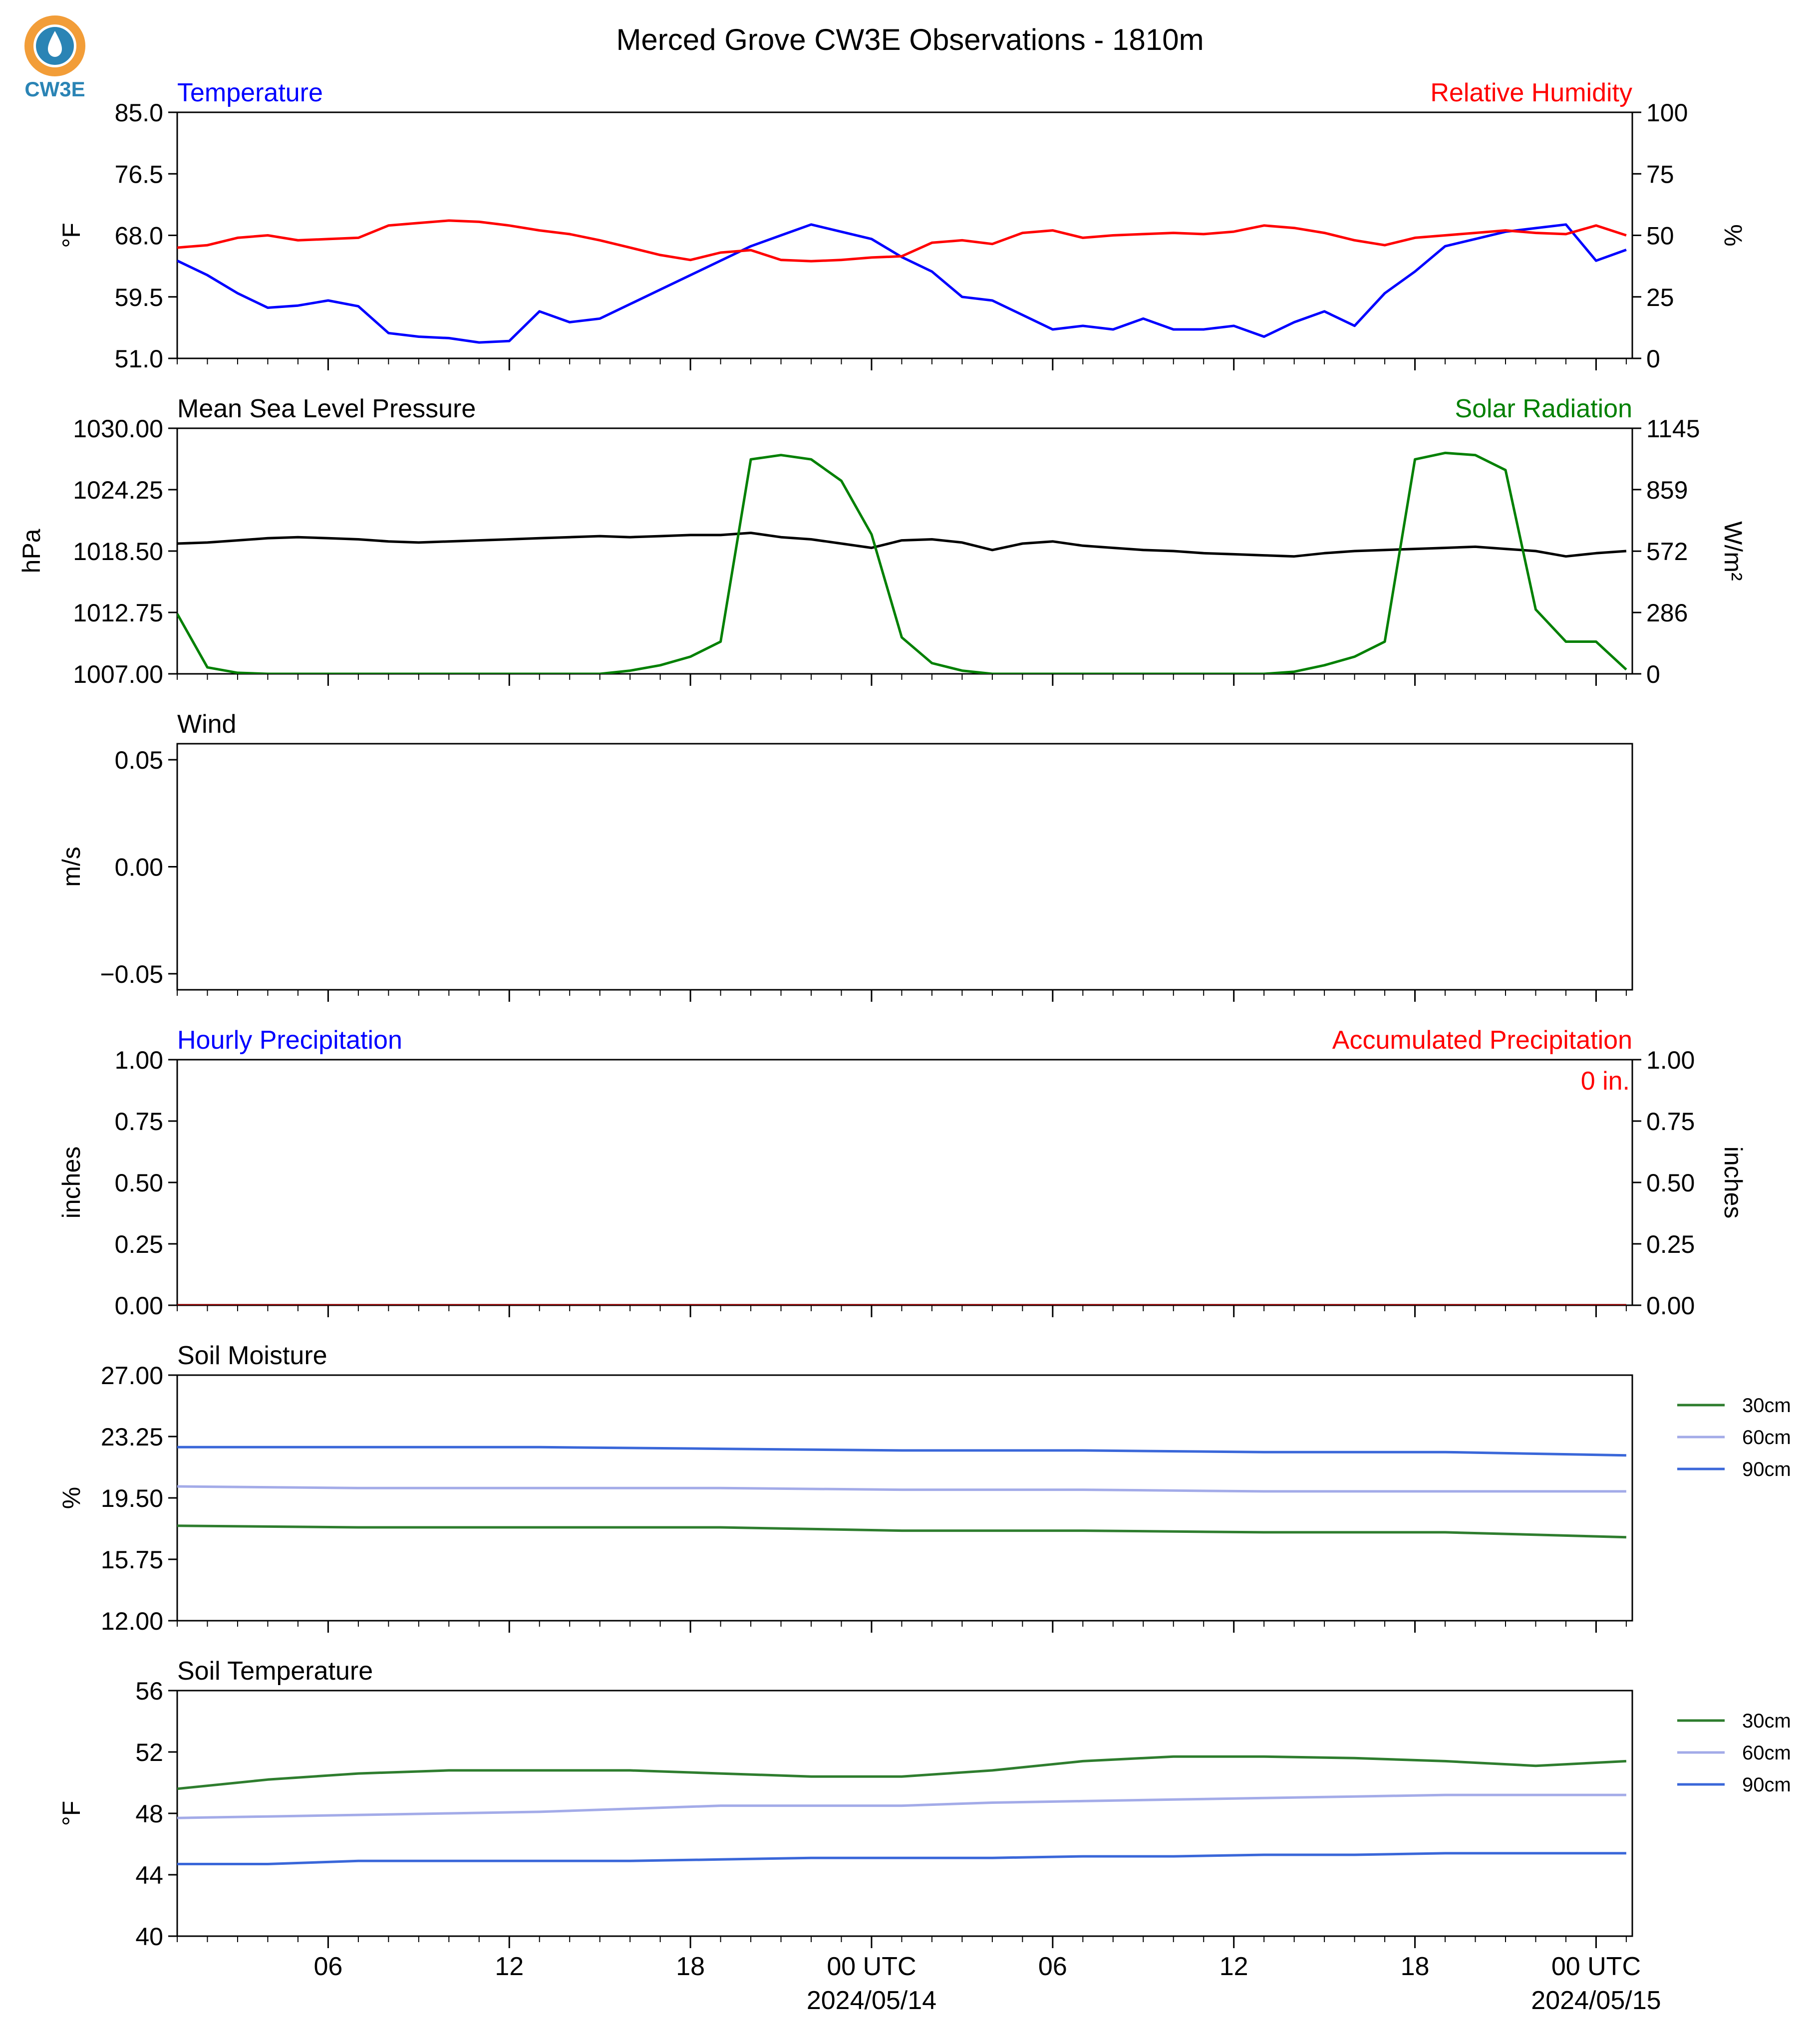 This screenshot has height=2028, width=1820. Describe the element at coordinates (139, 1060) in the screenshot. I see `y-tick-label-left: 1.00` at that location.